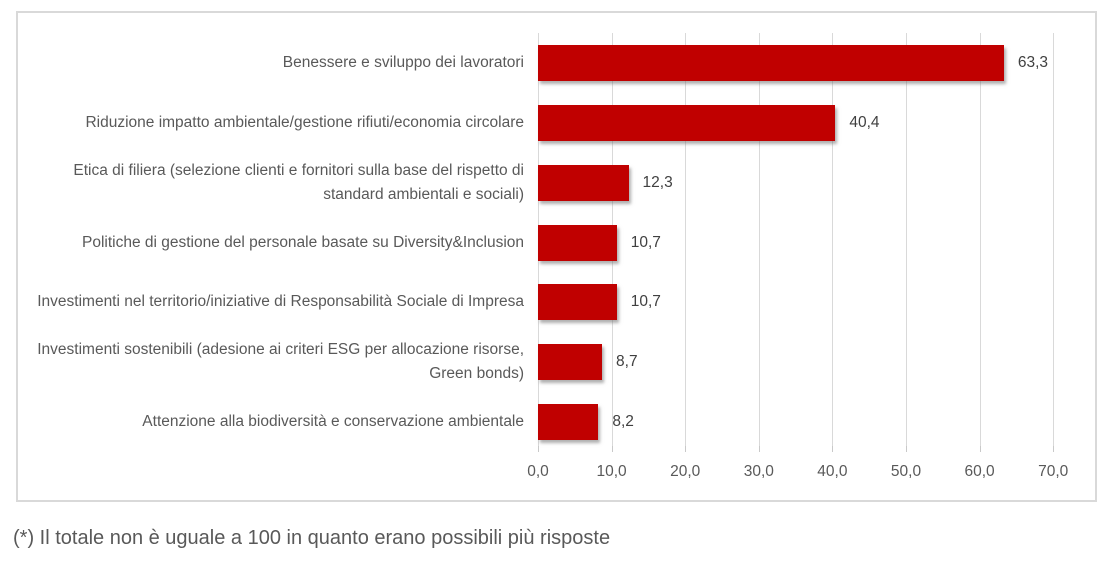  I want to click on gridline-x-70,0, so click(1054, 239).